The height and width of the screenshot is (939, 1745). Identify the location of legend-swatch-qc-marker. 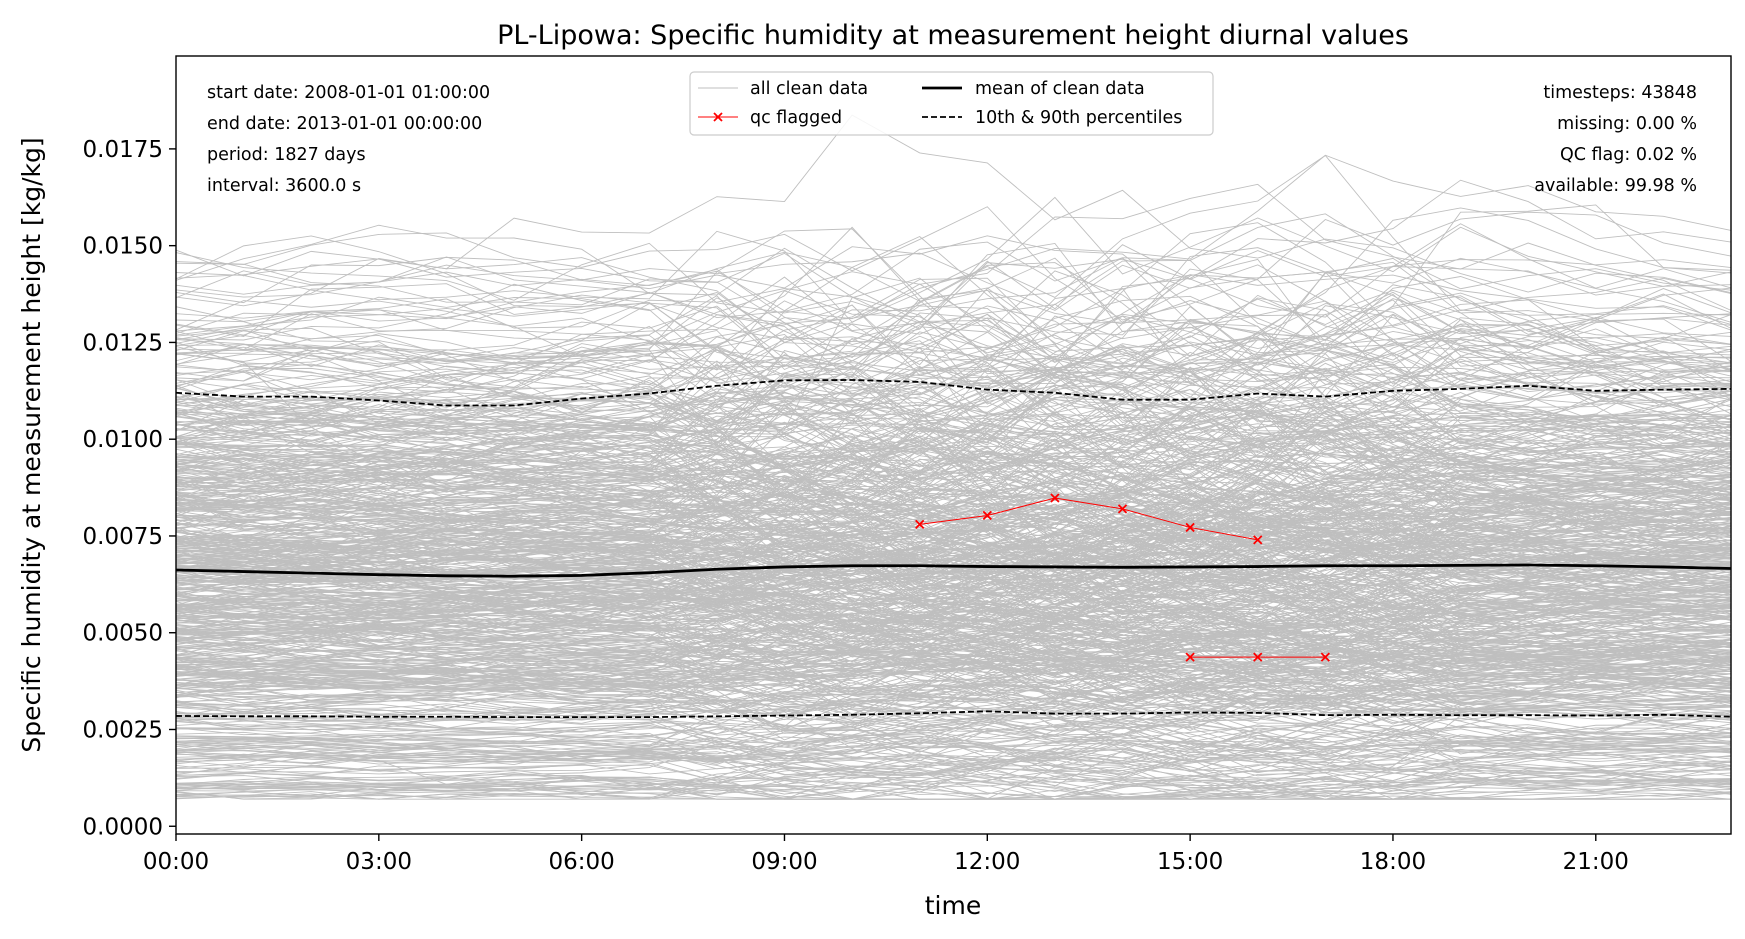
(718, 117).